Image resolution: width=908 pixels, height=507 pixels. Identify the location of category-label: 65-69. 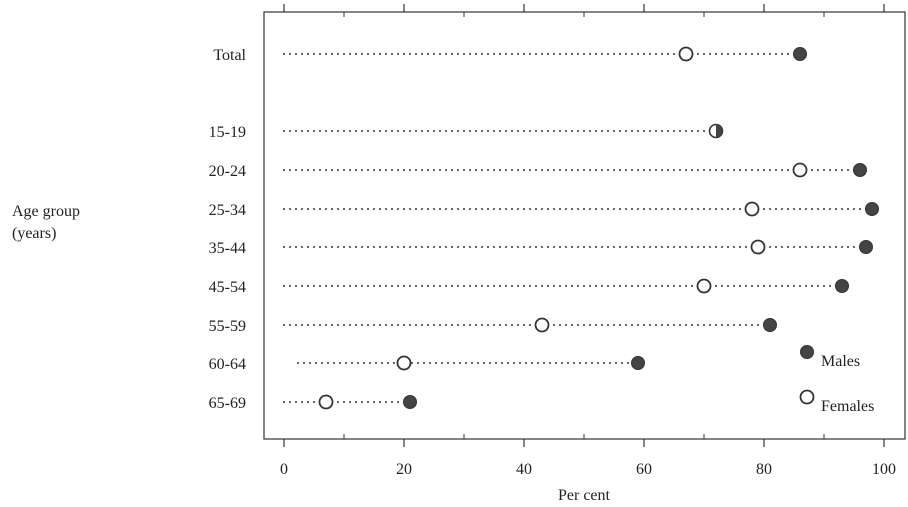
(227, 403).